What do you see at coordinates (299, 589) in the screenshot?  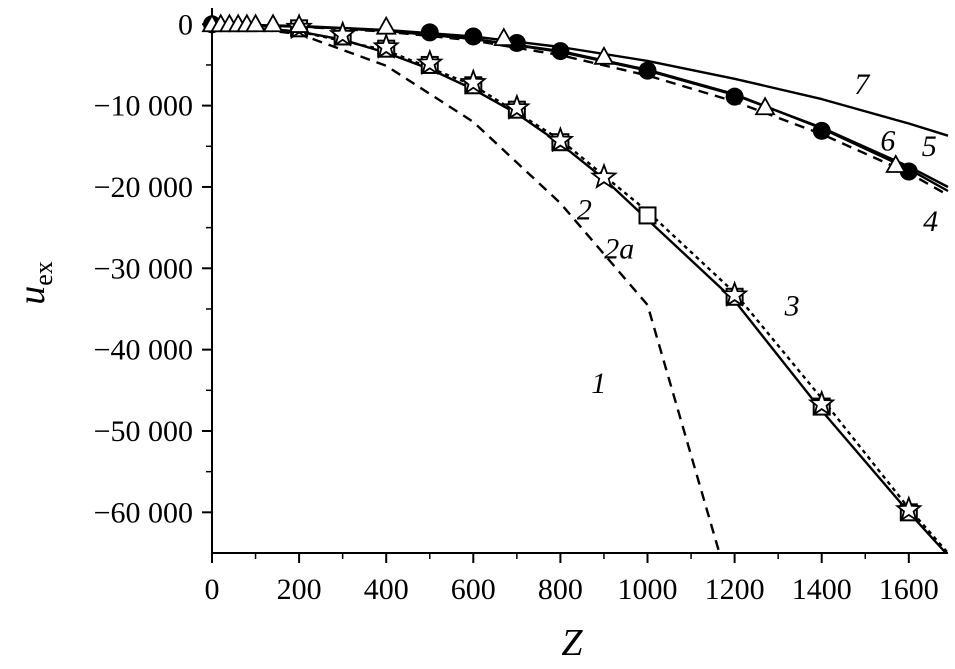 I see `x-tick-label: 200` at bounding box center [299, 589].